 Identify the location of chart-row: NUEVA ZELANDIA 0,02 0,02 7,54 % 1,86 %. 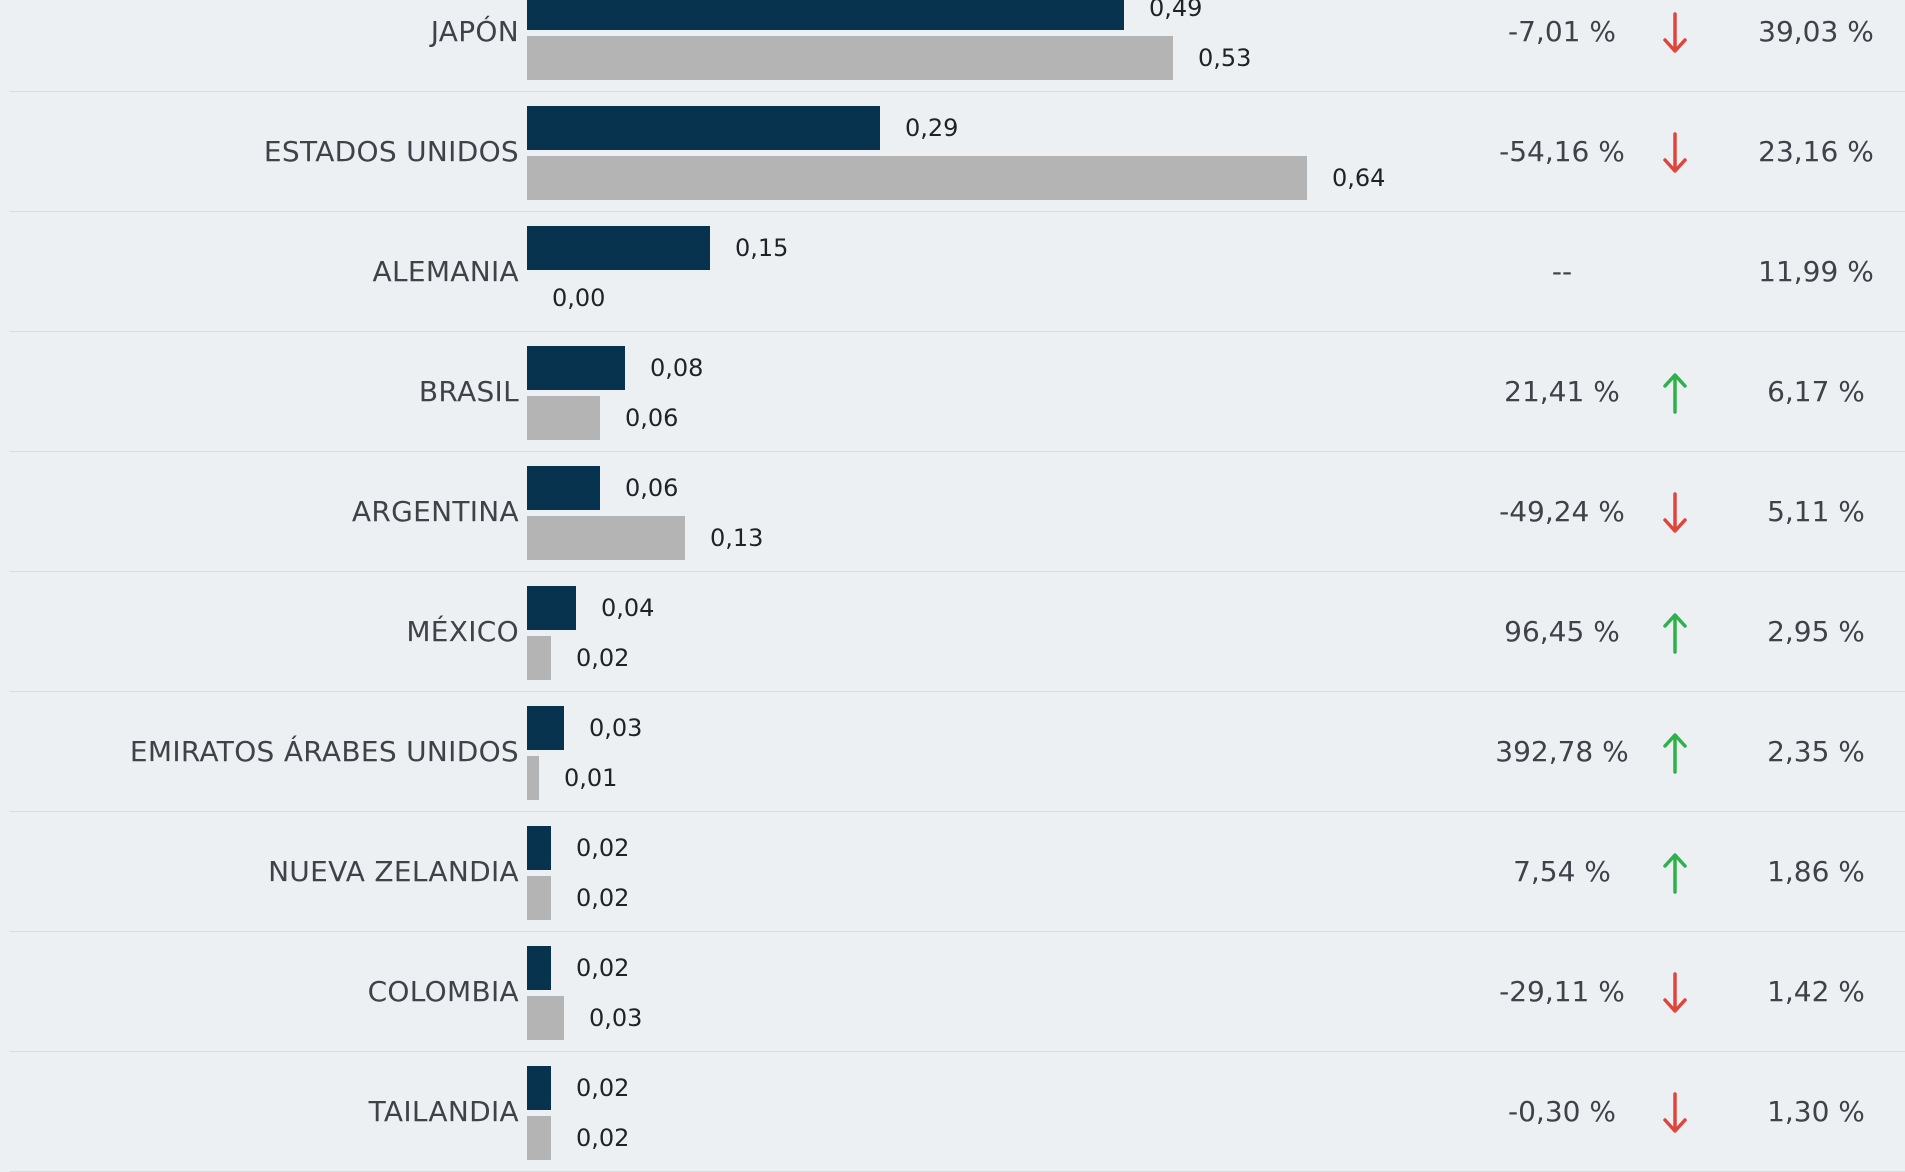
(957, 872).